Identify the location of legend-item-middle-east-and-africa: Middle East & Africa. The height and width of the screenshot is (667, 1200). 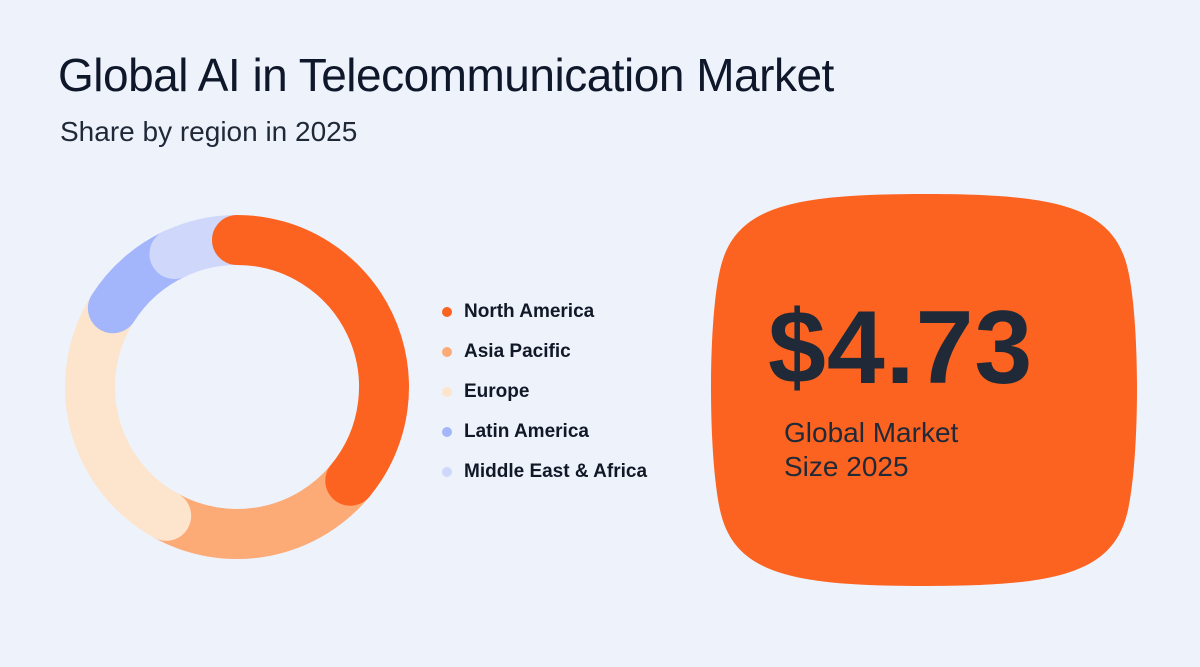
(544, 472).